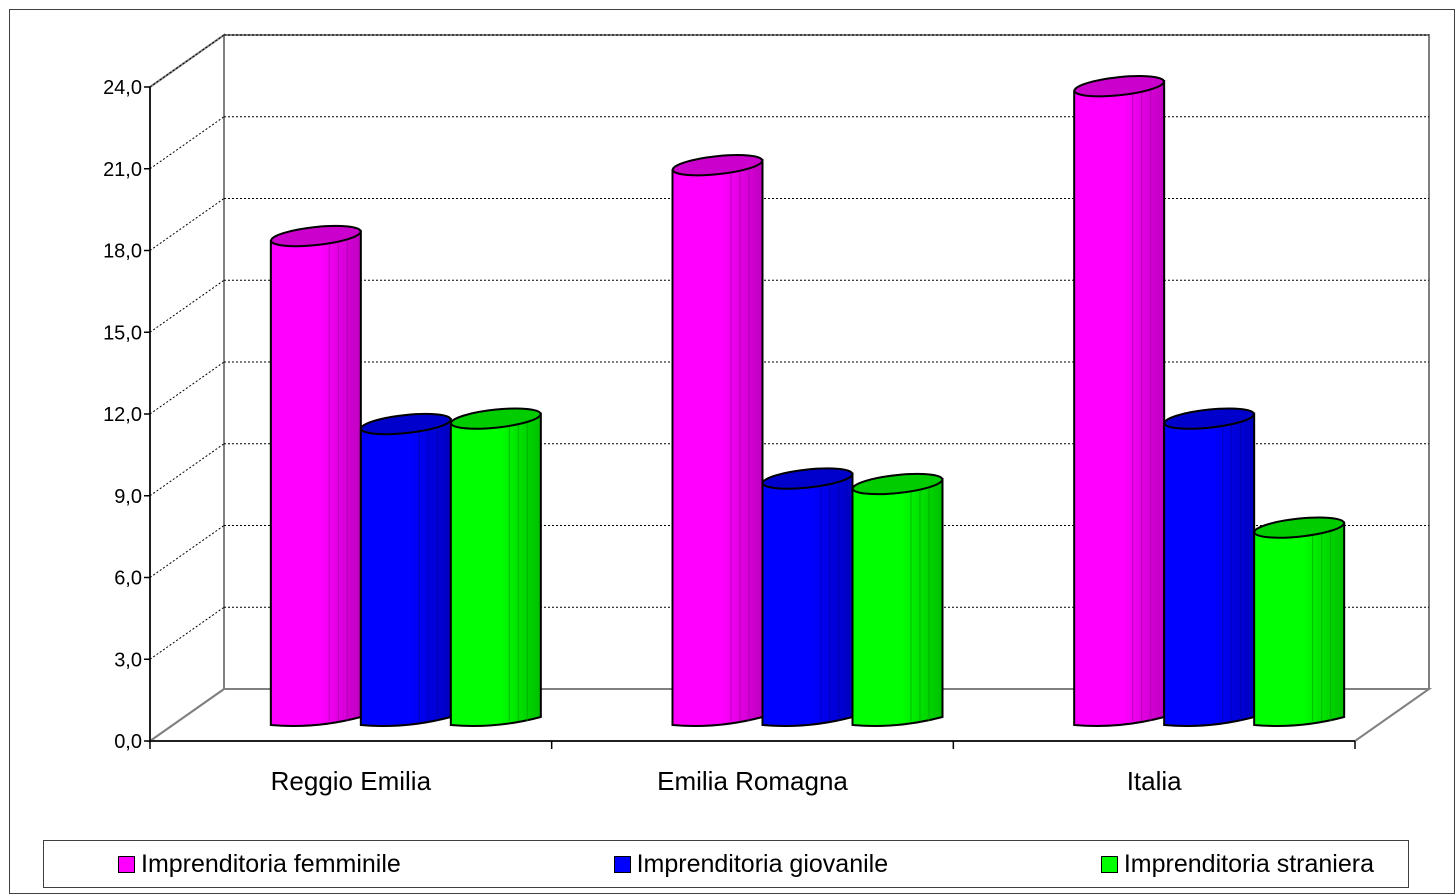 This screenshot has width=1456, height=896. Describe the element at coordinates (122, 333) in the screenshot. I see `y-tick-label: 15,0` at that location.